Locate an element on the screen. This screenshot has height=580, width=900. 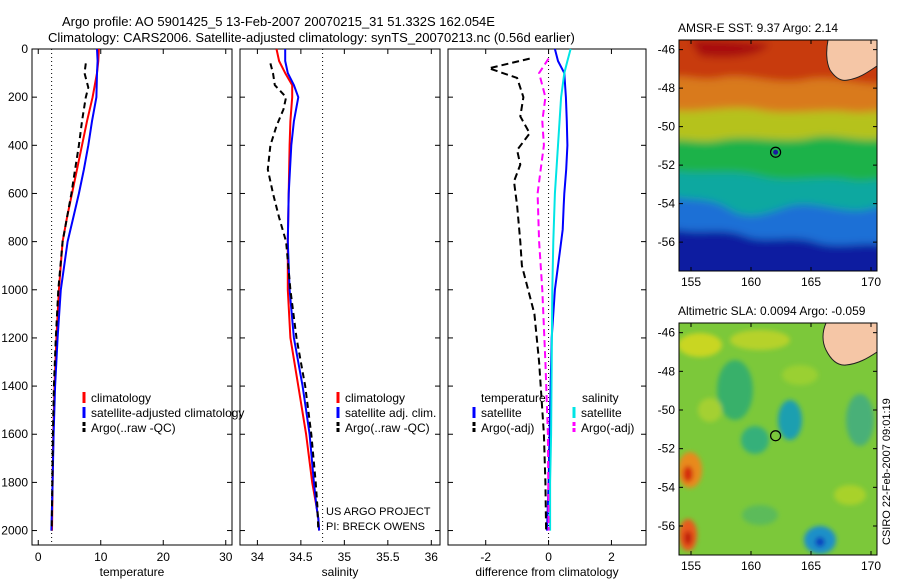
sla-map-field is located at coordinates (778, 439).